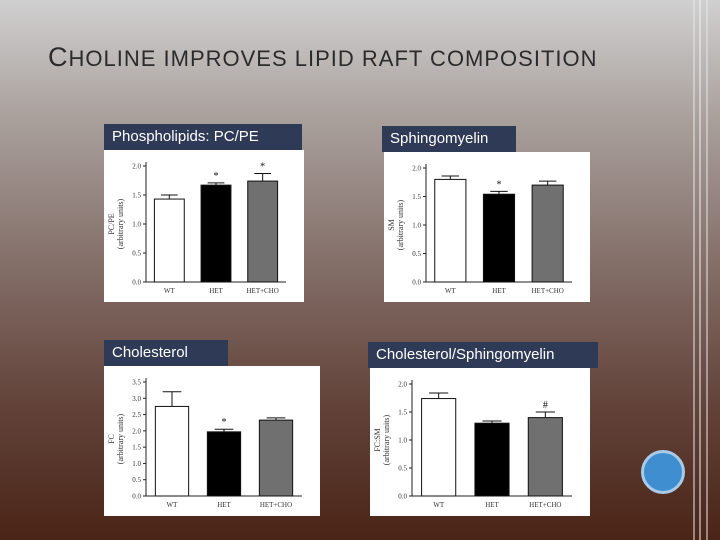 The image size is (720, 540). Describe the element at coordinates (545, 405) in the screenshot. I see `significance-marker: #` at that location.